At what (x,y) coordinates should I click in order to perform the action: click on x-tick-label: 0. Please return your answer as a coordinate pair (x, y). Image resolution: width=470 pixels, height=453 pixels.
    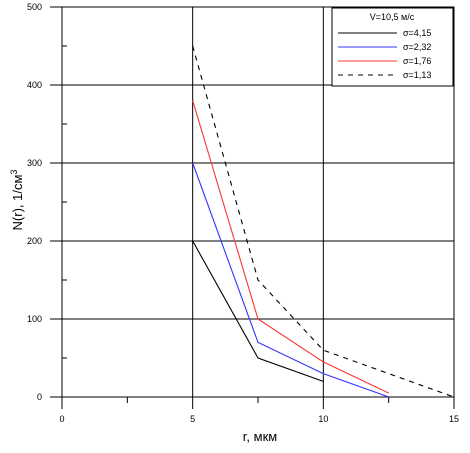
    Looking at the image, I should click on (61, 419).